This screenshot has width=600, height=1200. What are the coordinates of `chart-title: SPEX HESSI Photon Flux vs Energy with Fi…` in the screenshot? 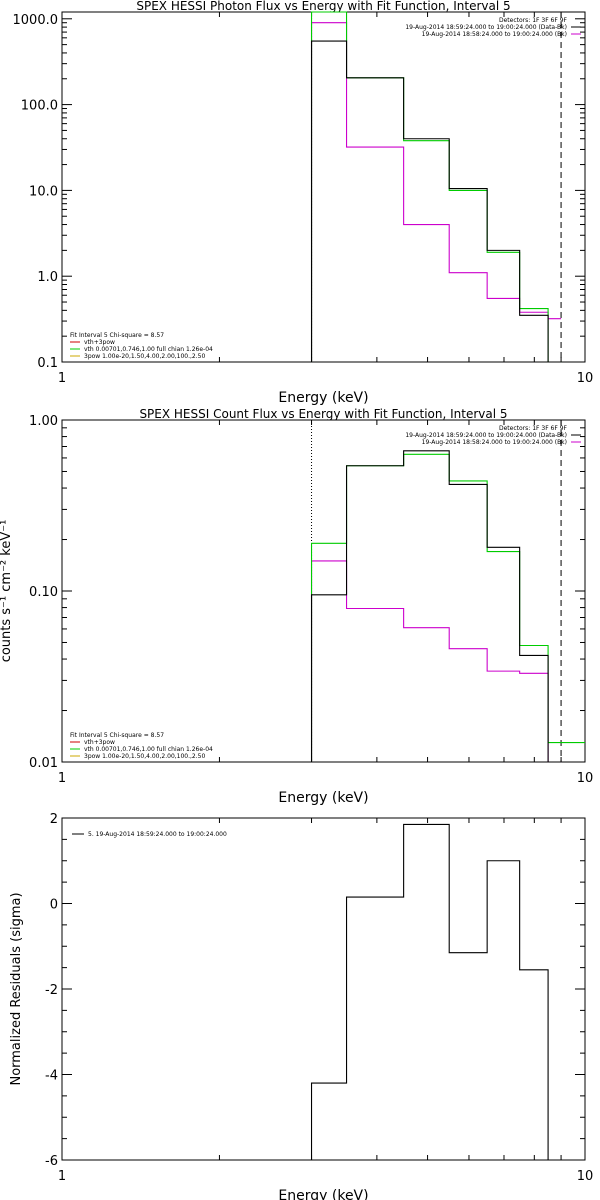 It's located at (323, 6).